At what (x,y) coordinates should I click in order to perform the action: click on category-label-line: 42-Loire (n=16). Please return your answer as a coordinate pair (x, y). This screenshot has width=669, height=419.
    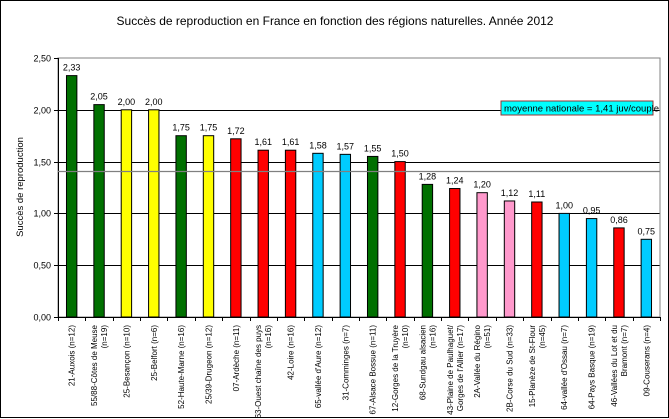
    Looking at the image, I should click on (291, 352).